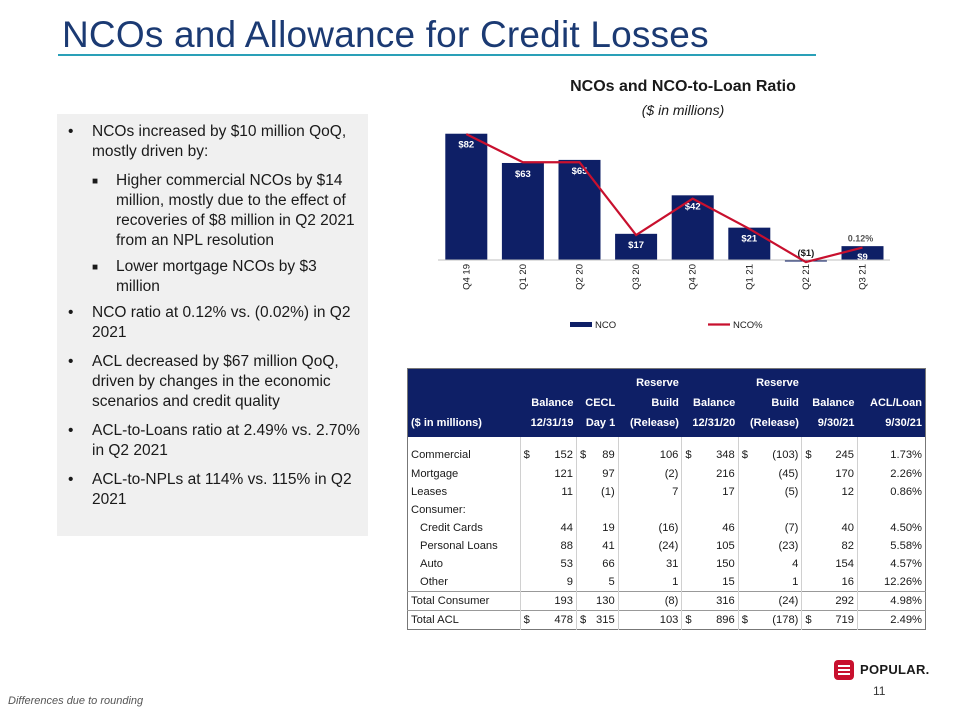 The width and height of the screenshot is (960, 720). Describe the element at coordinates (725, 455) in the screenshot. I see `table-cell: 348` at that location.